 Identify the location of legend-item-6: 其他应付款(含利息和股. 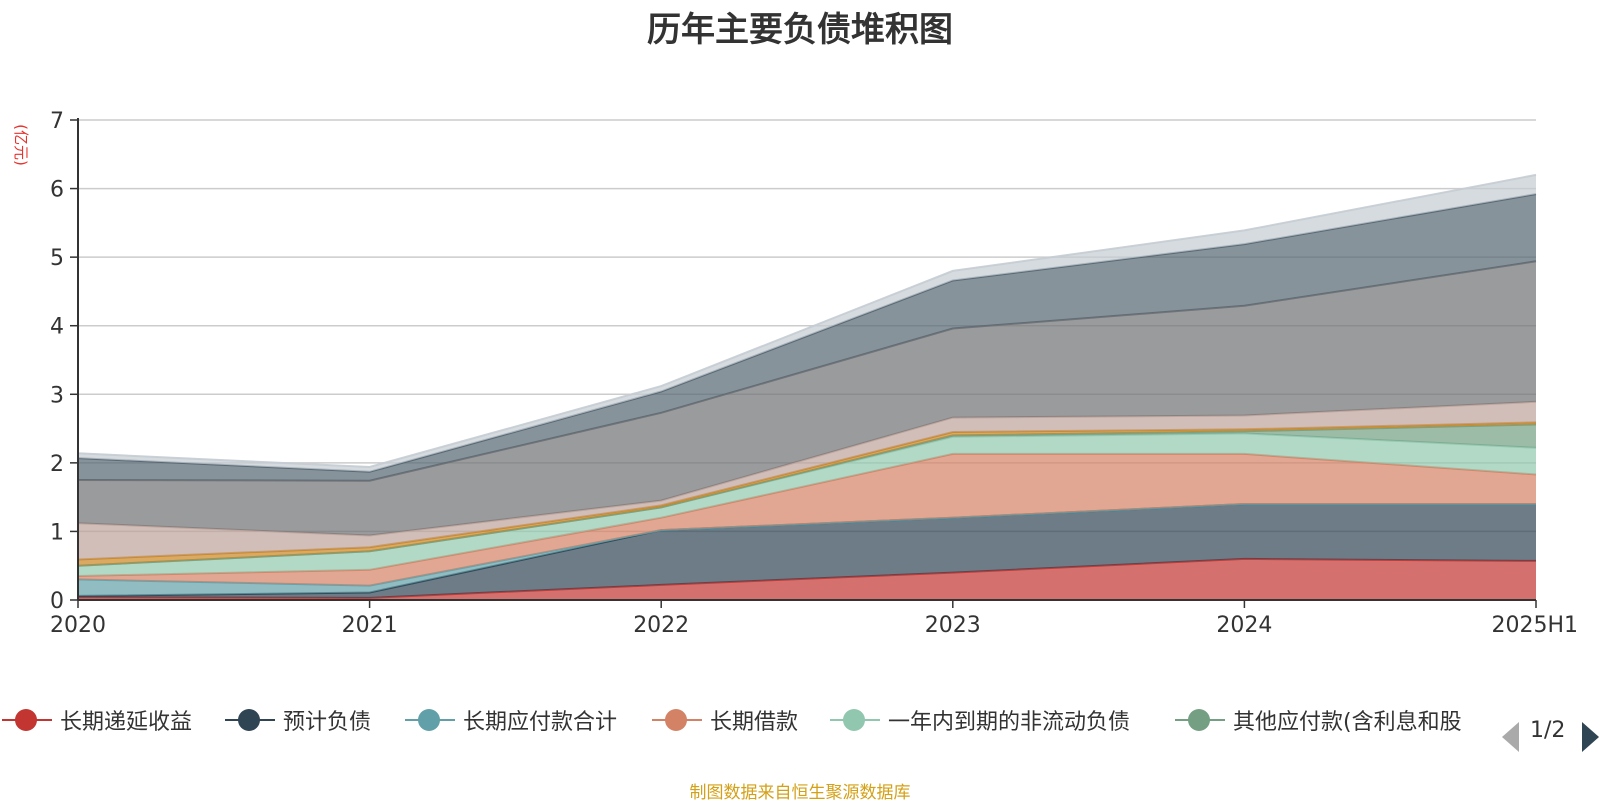
(1318, 720).